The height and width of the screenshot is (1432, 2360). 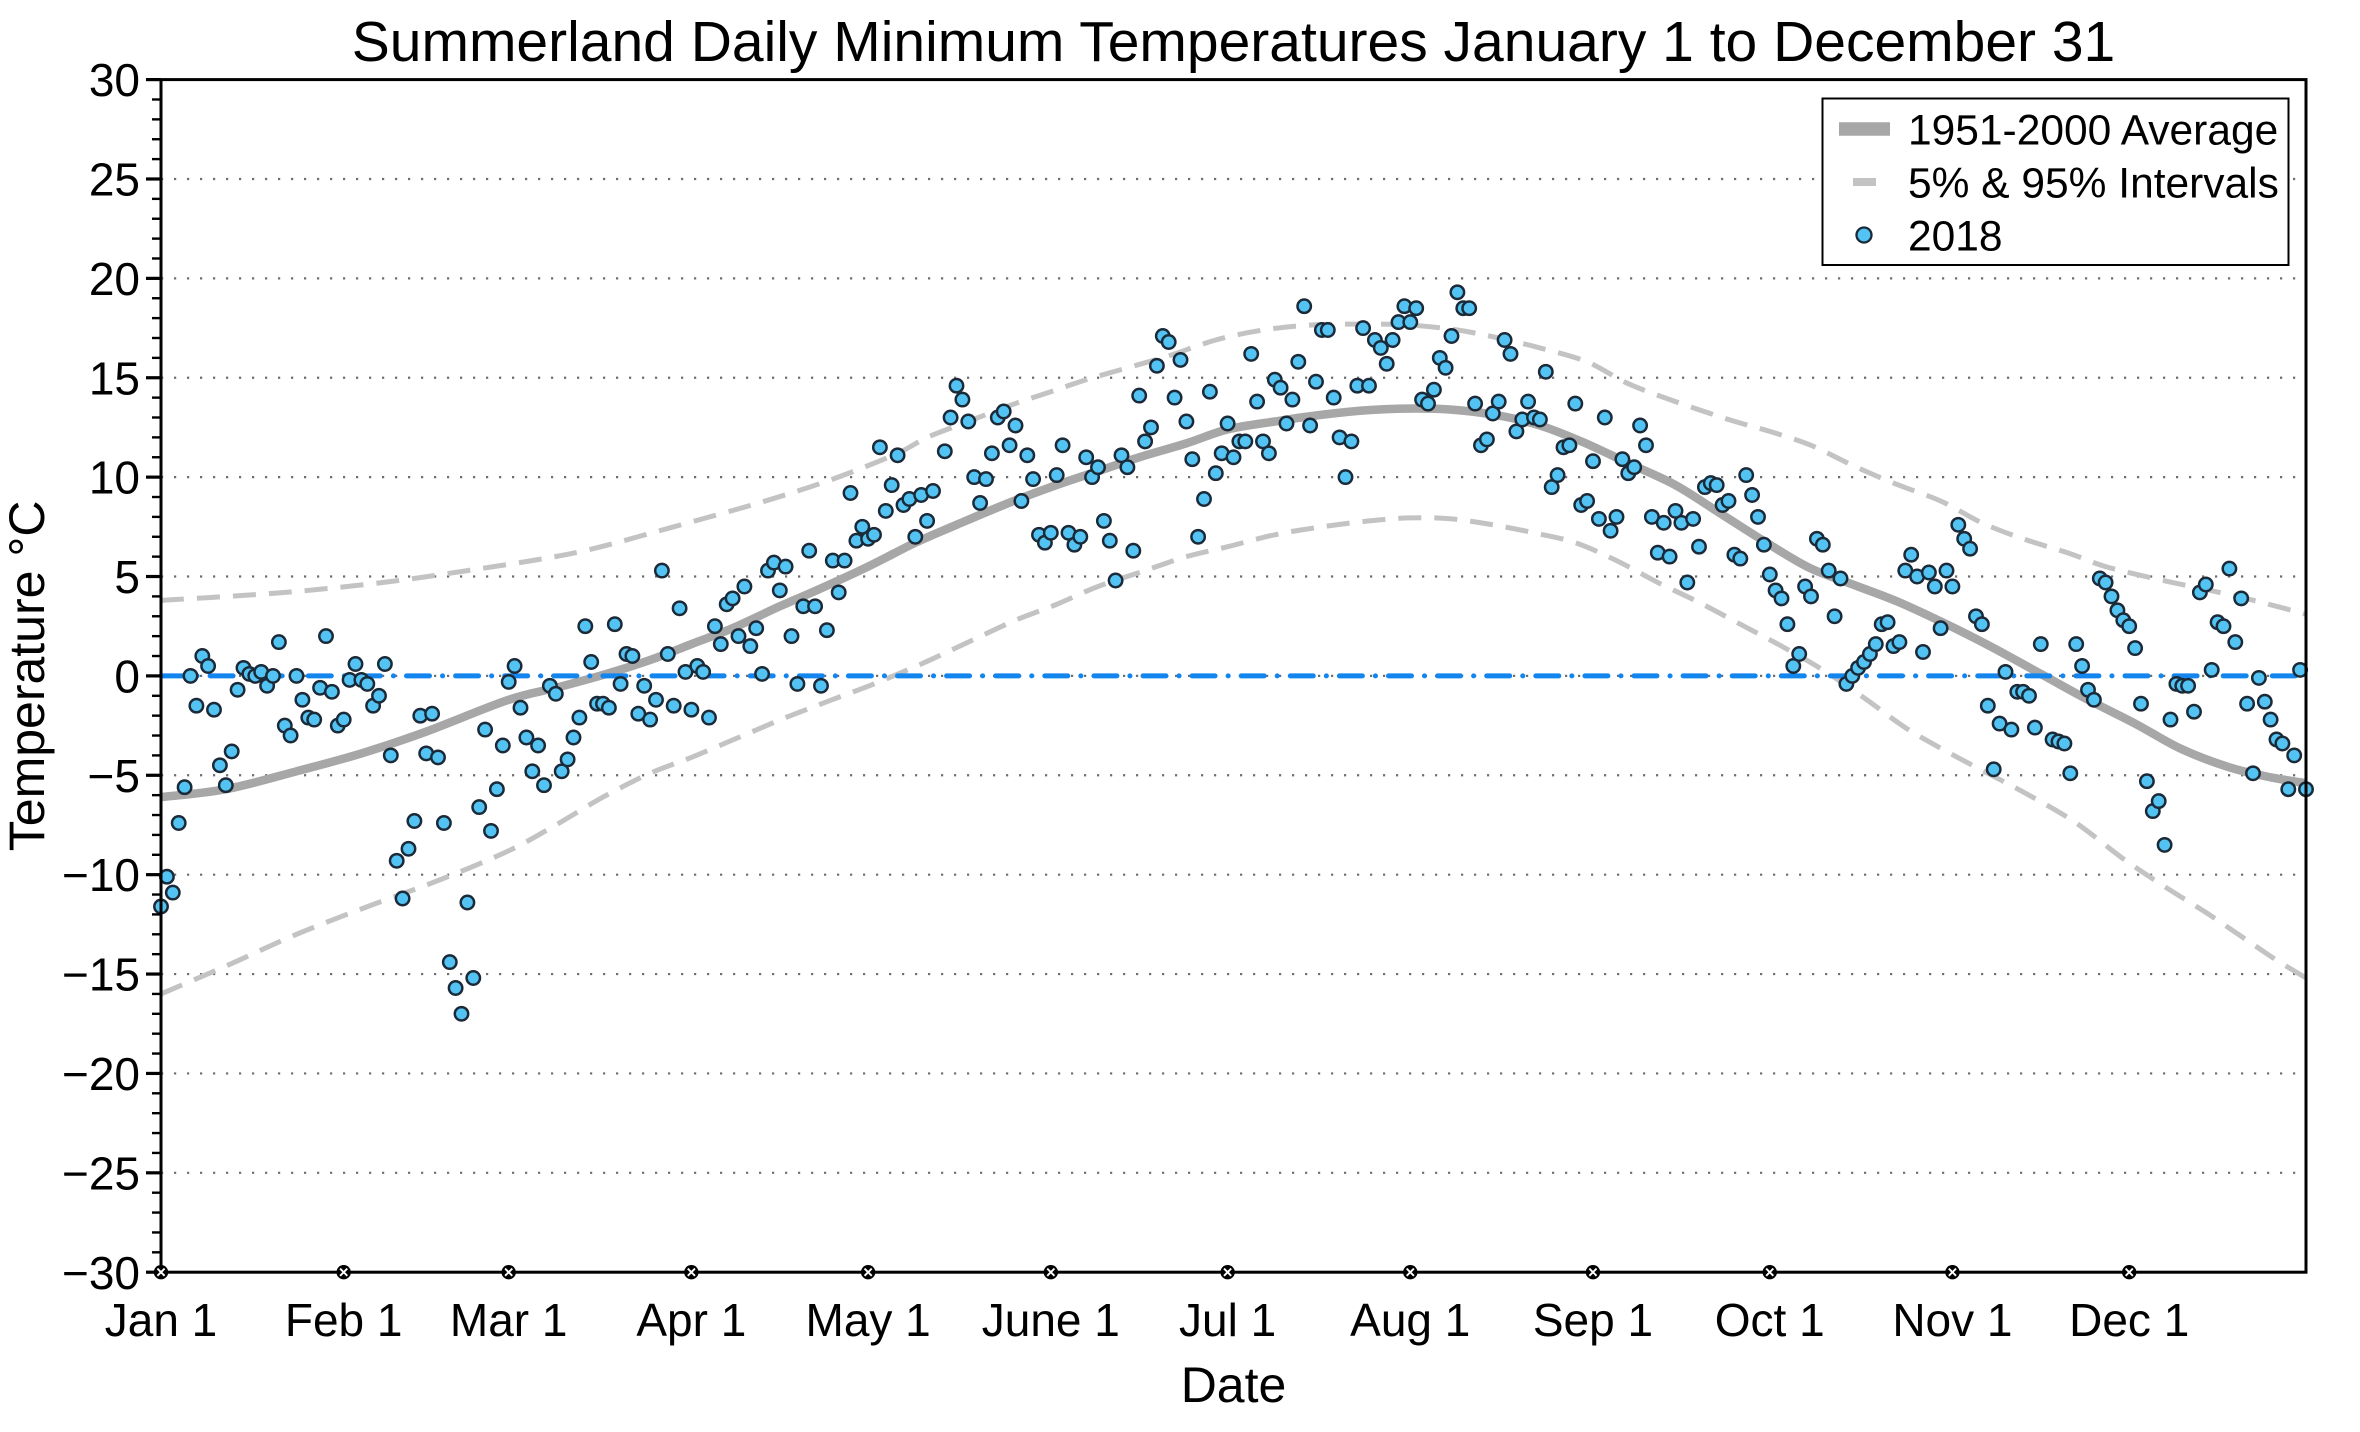 What do you see at coordinates (101, 1173) in the screenshot?
I see `y-tick-label: −25` at bounding box center [101, 1173].